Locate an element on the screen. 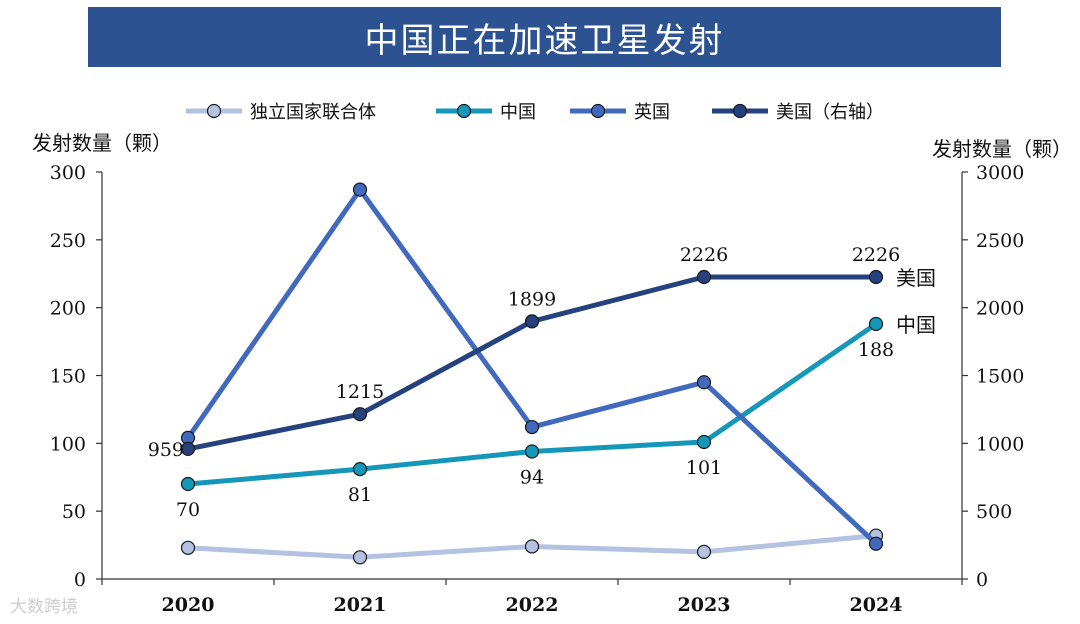  series-end-label: 美国 is located at coordinates (916, 278).